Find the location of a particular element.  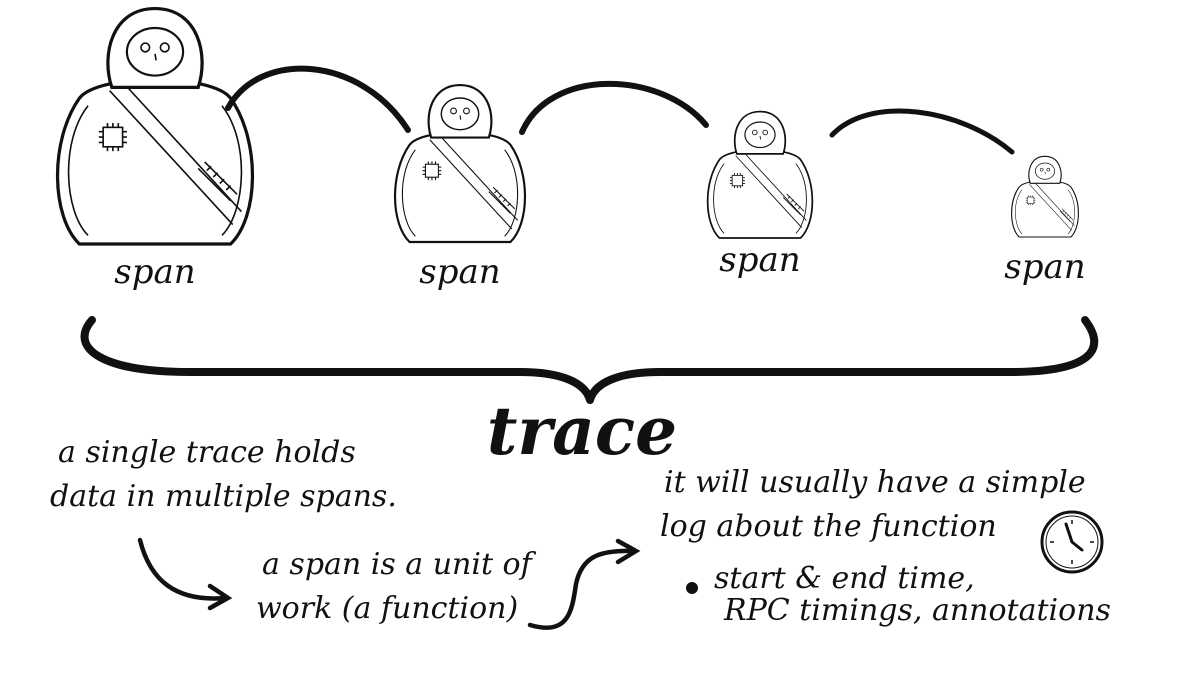

trace-title: trace is located at coordinates (582, 431).